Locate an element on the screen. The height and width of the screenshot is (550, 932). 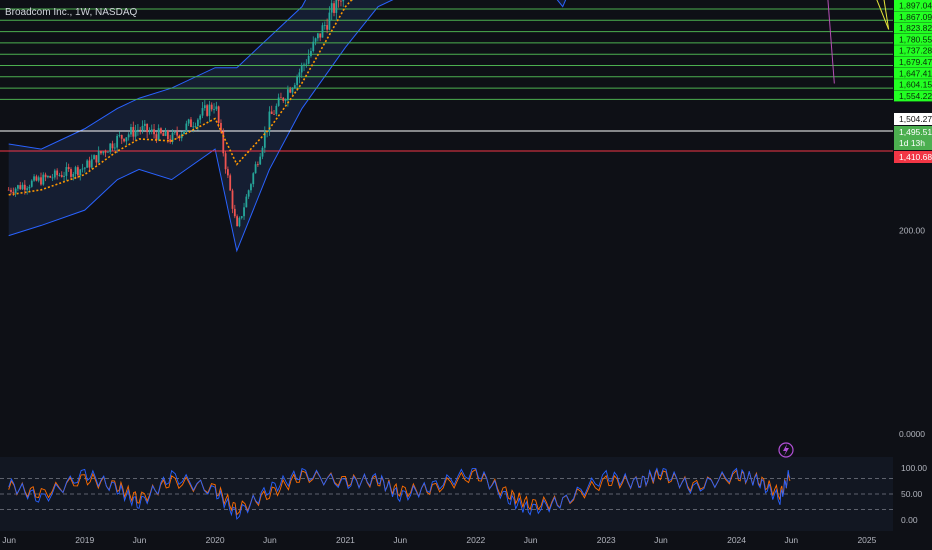
trendlines is located at coordinates (858, 42).